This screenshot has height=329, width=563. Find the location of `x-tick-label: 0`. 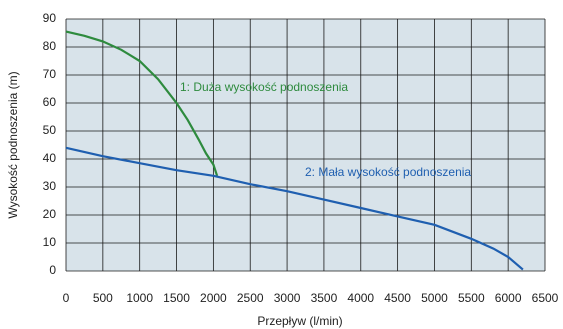

x-tick-label: 0 is located at coordinates (66, 298).